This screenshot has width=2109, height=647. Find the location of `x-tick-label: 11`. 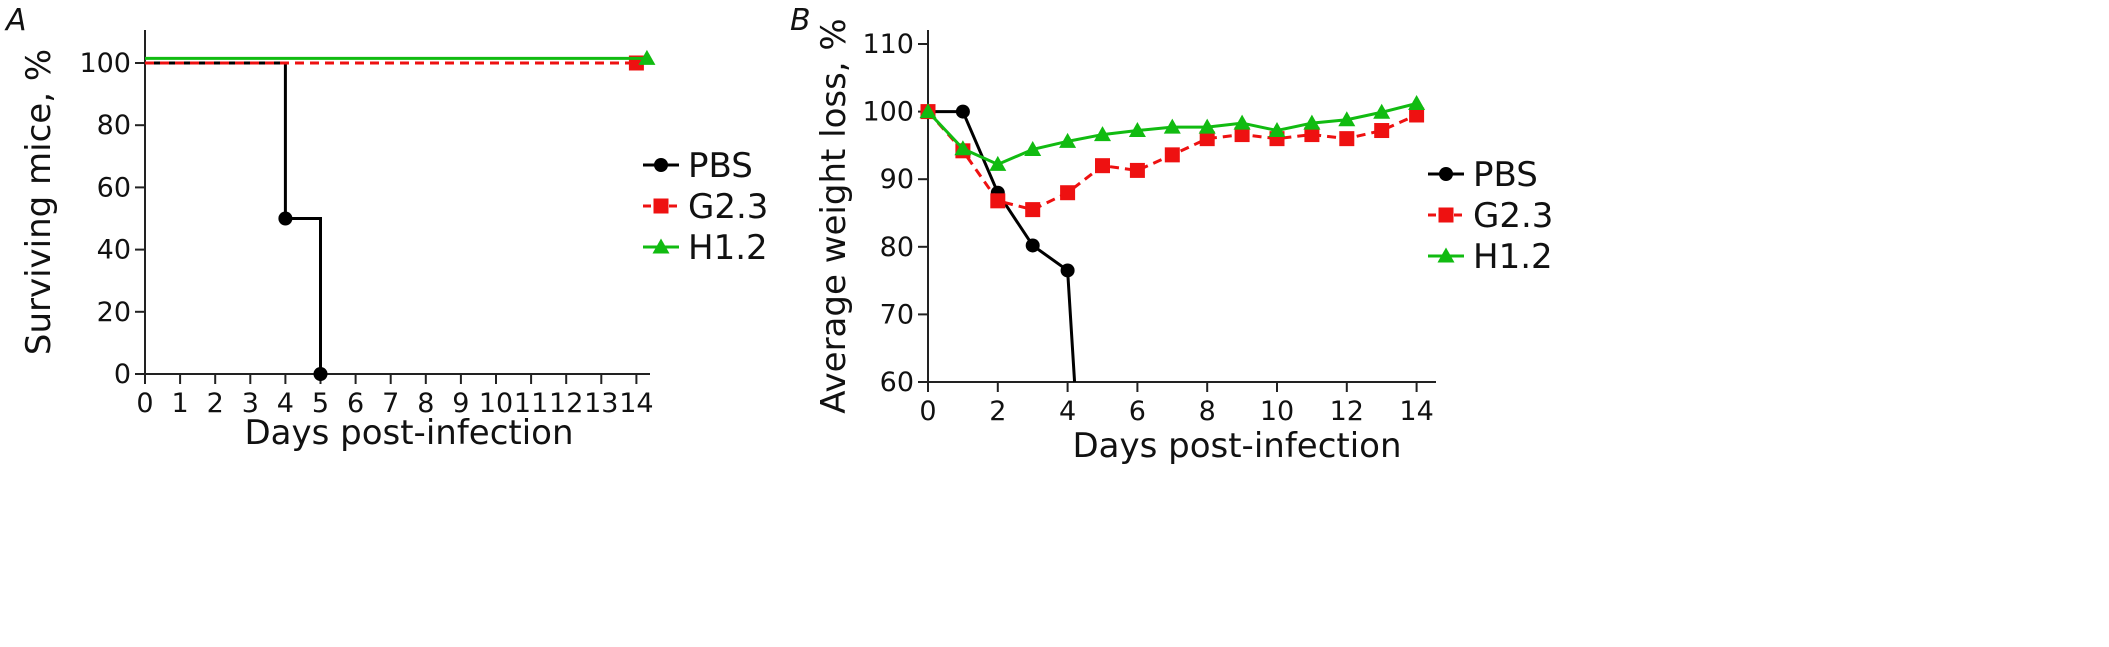

x-tick-label: 11 is located at coordinates (531, 403).